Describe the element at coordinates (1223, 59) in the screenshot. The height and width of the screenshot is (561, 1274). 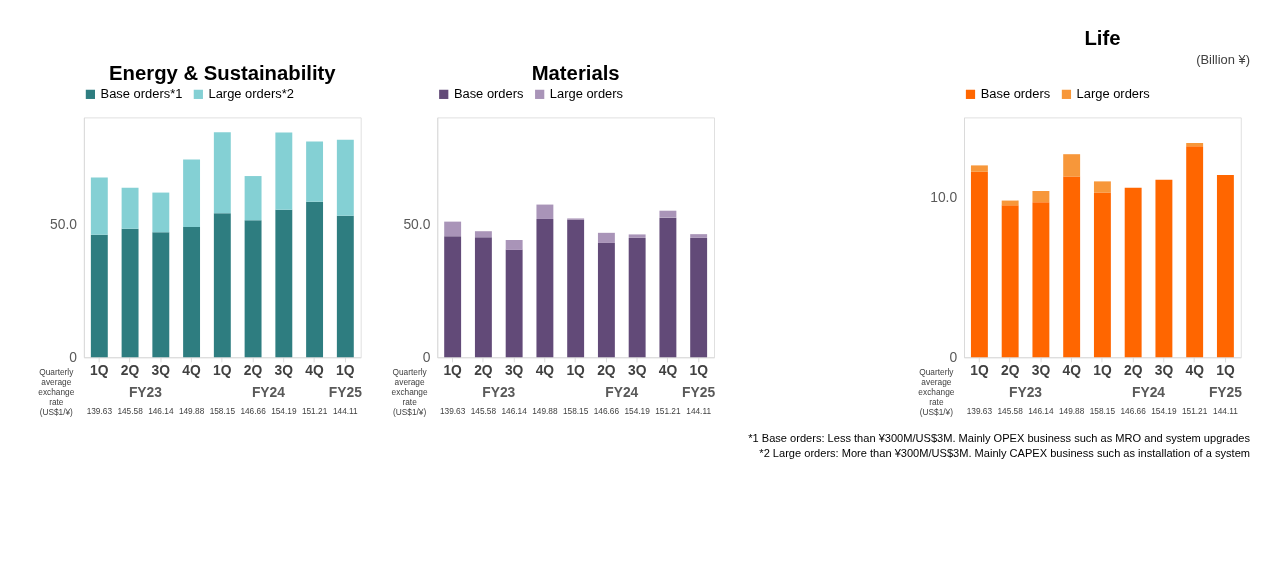
I see `text: (Billion ¥)` at that location.